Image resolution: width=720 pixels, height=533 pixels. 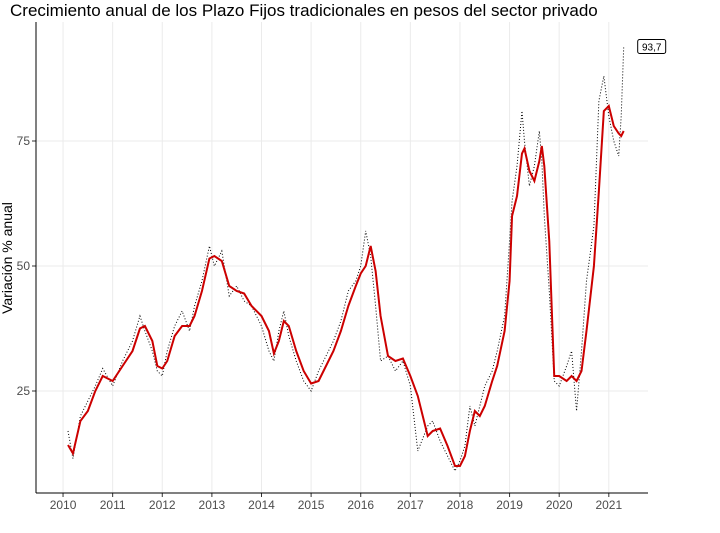 I want to click on x-tick-label: 2021, so click(x=608, y=505).